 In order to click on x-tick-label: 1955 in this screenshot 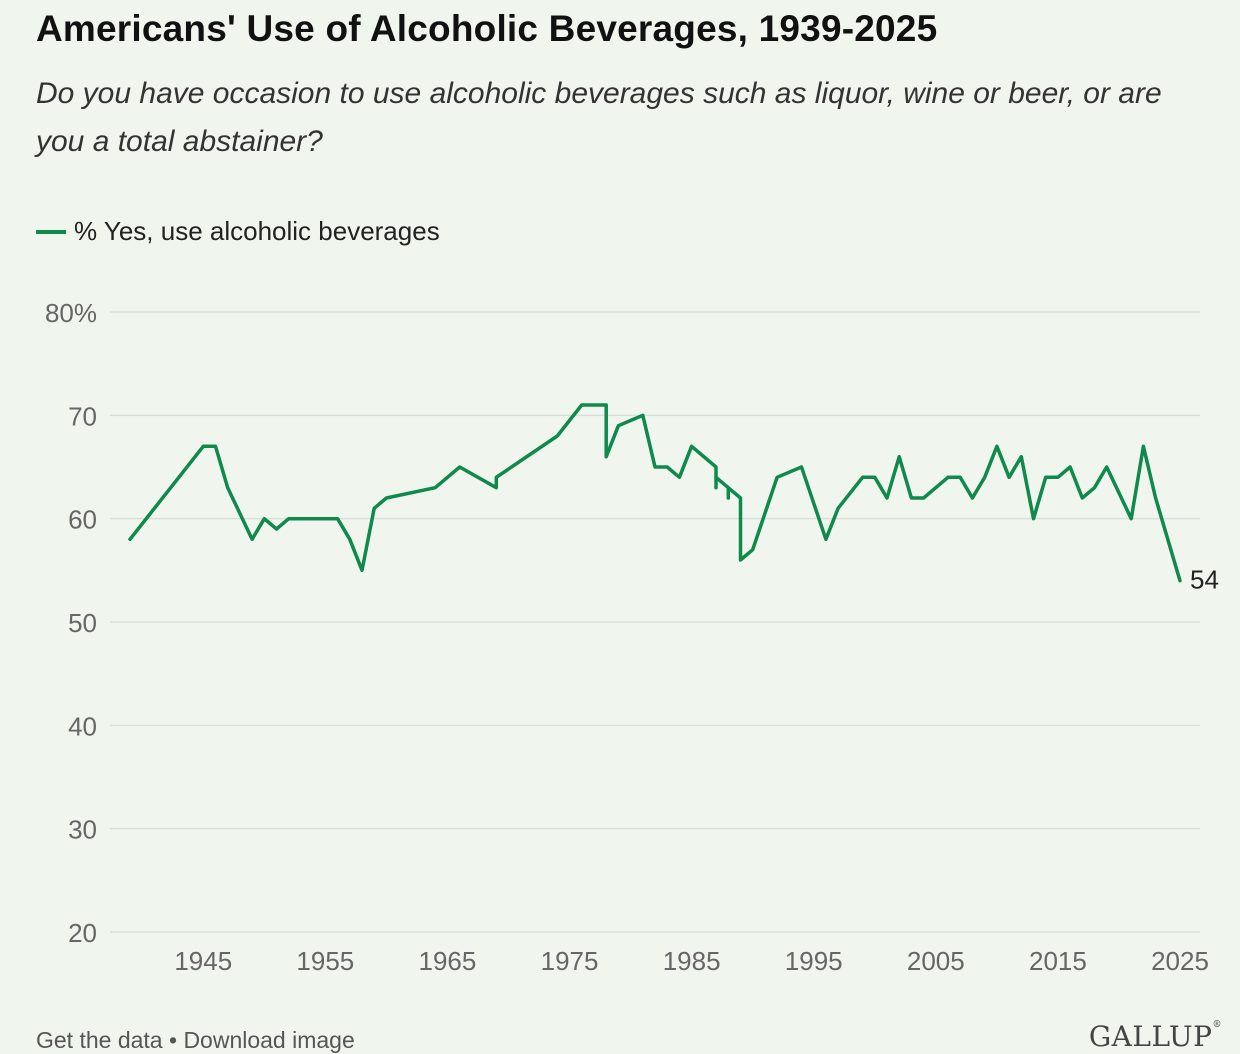, I will do `click(325, 961)`.